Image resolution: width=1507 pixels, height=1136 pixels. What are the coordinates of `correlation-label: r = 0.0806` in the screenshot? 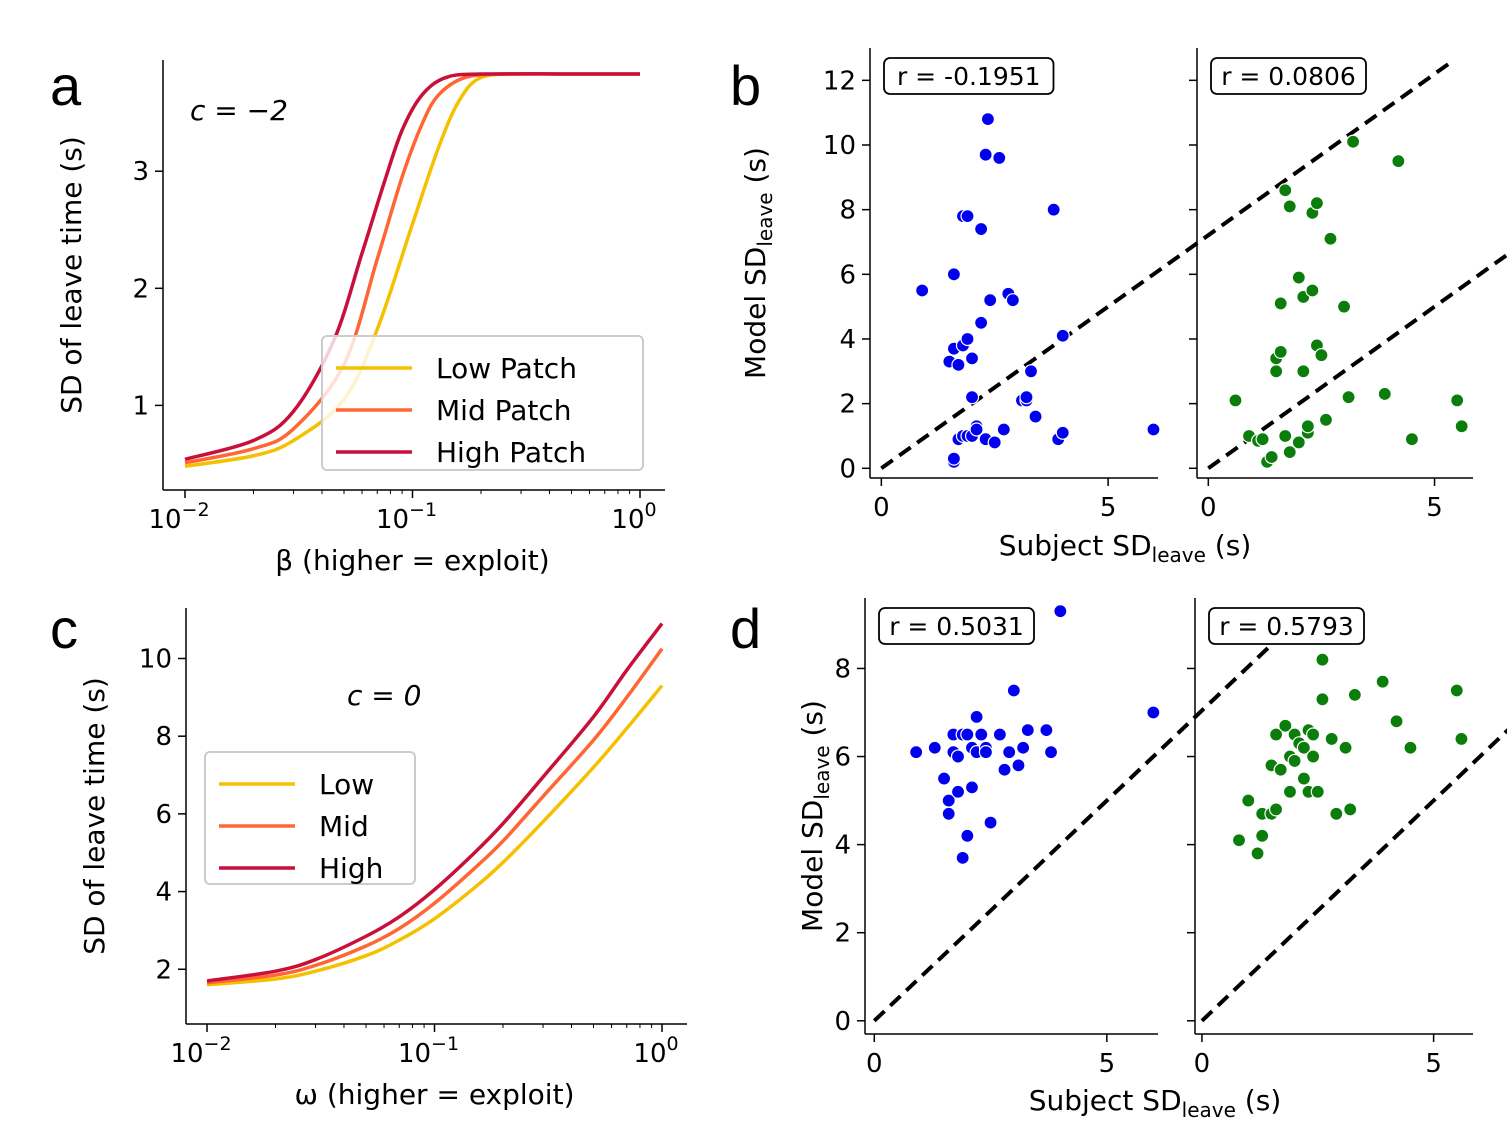 It's located at (1288, 76).